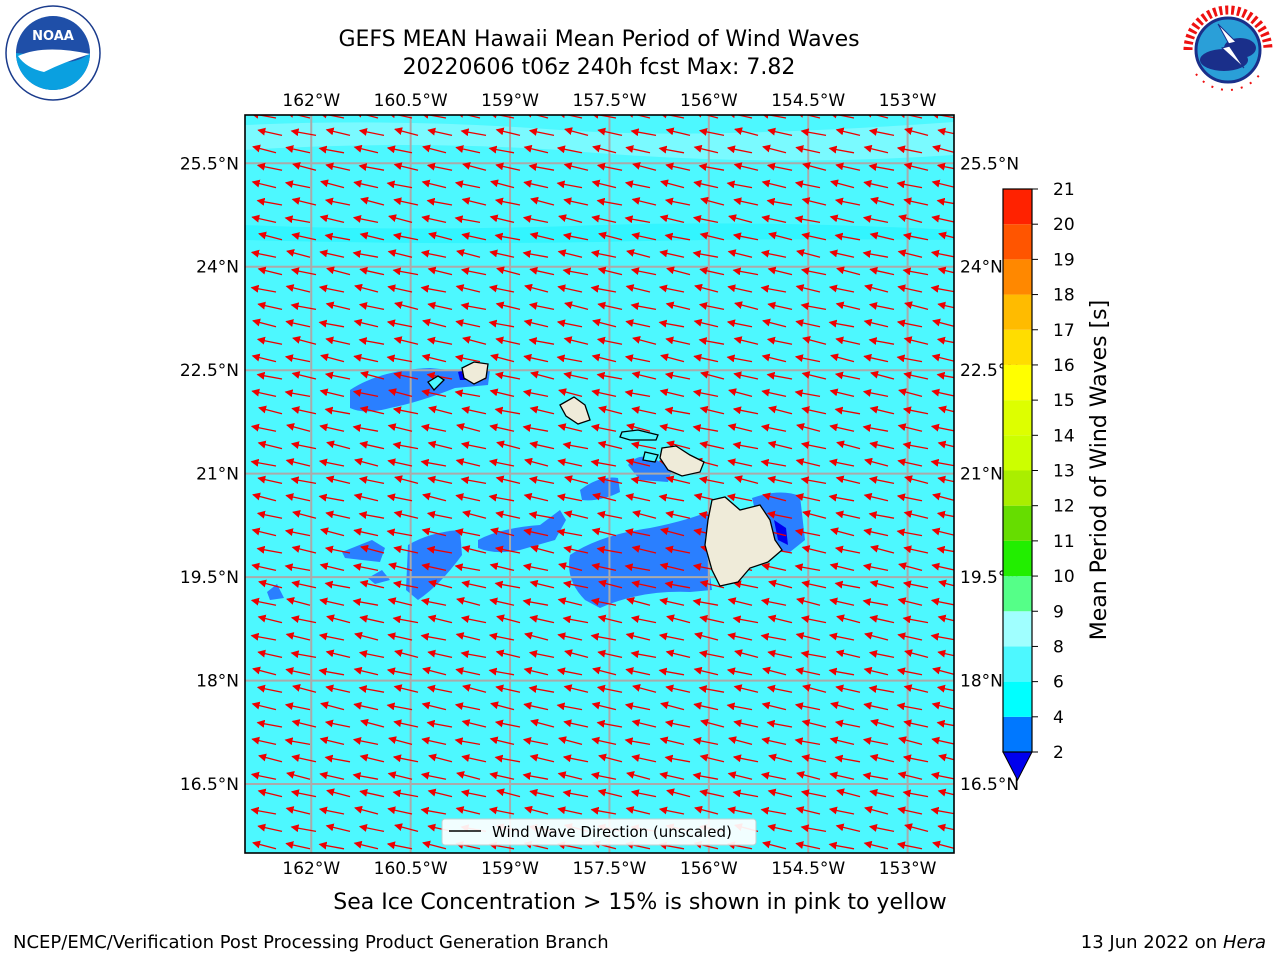  Describe the element at coordinates (1099, 470) in the screenshot. I see `colorbar-label: Mean Period of Wind Waves [s]` at that location.